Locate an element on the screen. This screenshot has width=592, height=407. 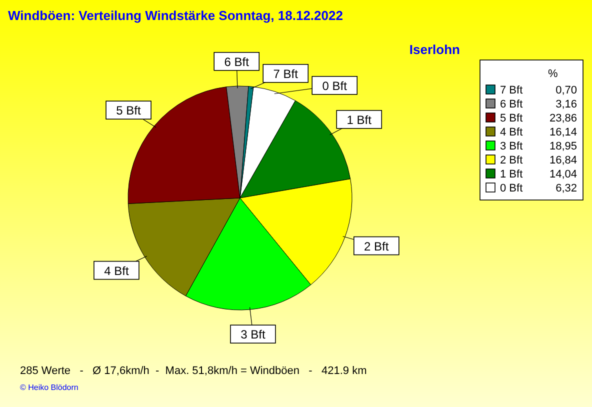
legend-label: 0 Bft is located at coordinates (511, 188).